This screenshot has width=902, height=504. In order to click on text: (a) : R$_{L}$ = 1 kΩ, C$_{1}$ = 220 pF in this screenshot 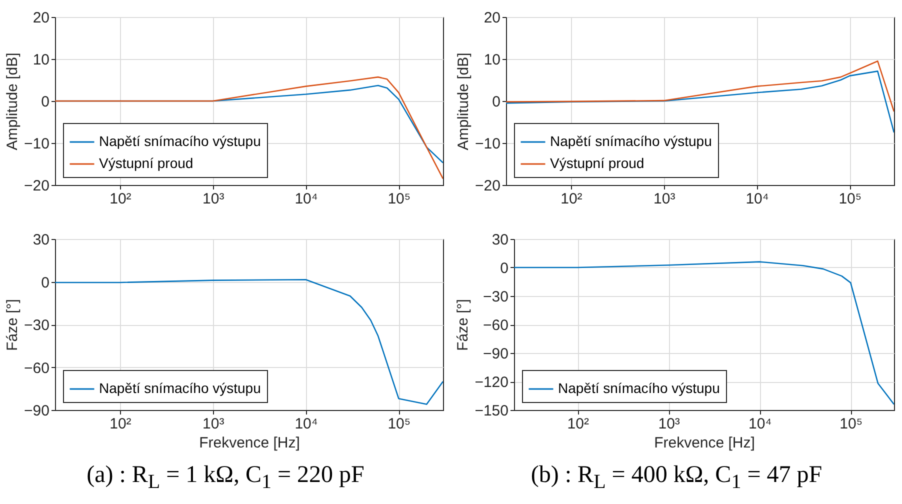, I will do `click(226, 478)`.